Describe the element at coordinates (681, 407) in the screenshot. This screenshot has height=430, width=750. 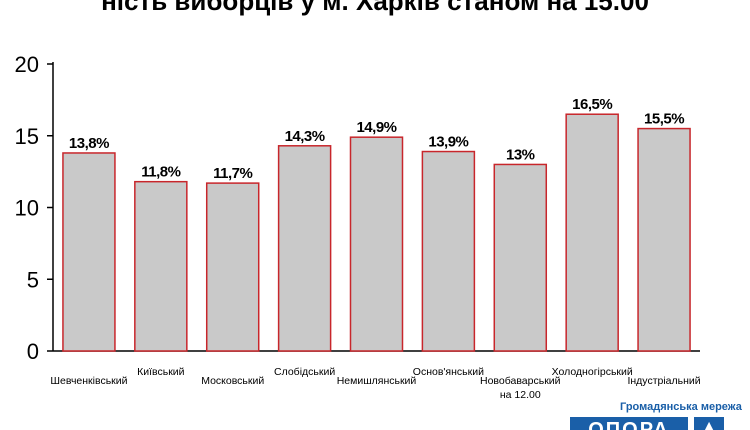
I see `branding-network: Громадянська мережа` at that location.